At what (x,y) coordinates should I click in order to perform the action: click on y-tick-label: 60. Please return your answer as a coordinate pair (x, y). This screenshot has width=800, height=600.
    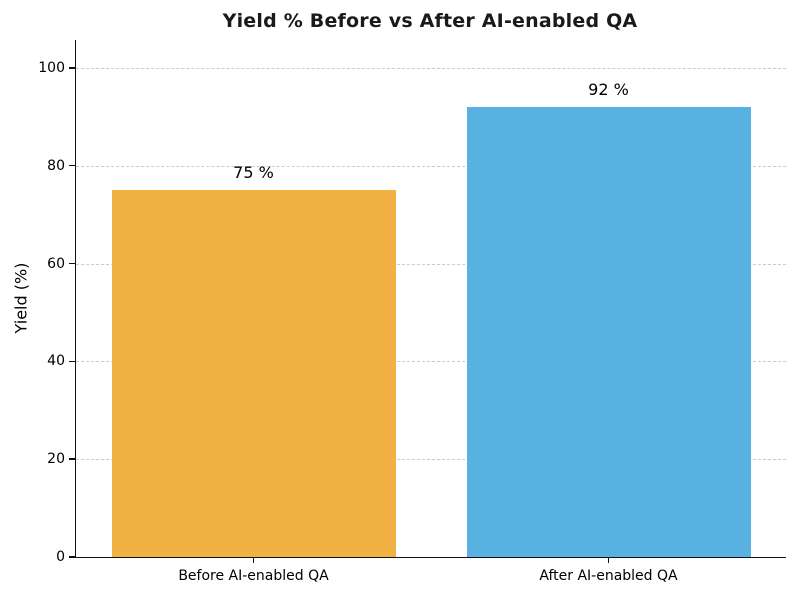
    Looking at the image, I should click on (56, 263).